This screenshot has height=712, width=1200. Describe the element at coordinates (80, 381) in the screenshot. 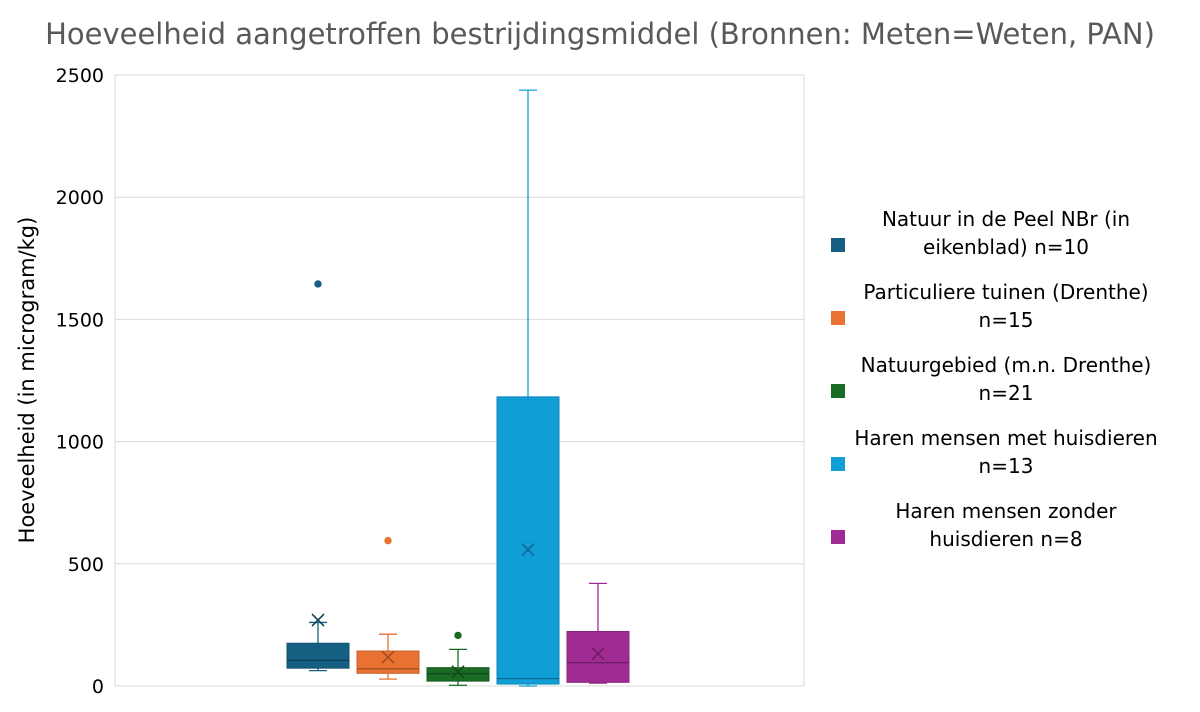

I see `y-axis-ticks: 0 500 1000 1500 2000 2500` at that location.